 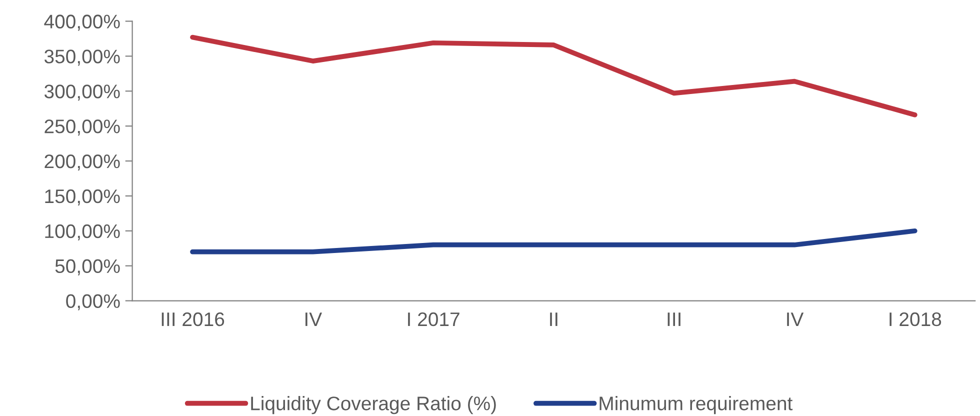 What do you see at coordinates (674, 319) in the screenshot?
I see `x-tick-label: III` at bounding box center [674, 319].